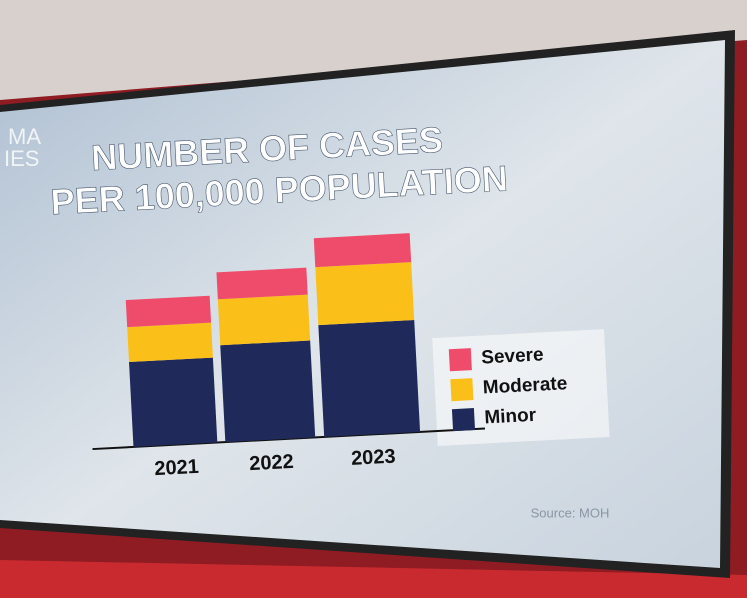  I want to click on floor-band, so click(373, 579).